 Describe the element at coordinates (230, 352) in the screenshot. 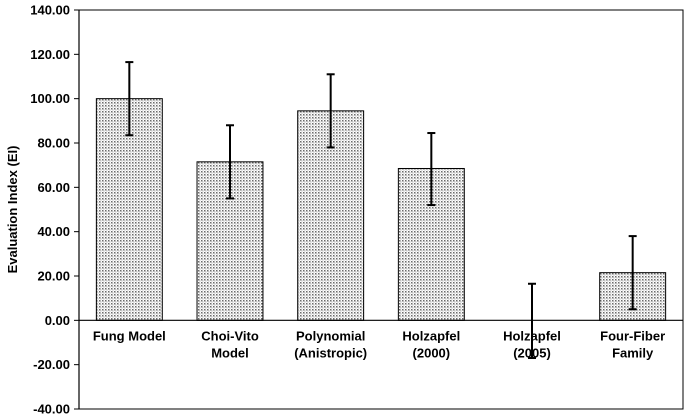

I see `x-category-label: Model` at that location.